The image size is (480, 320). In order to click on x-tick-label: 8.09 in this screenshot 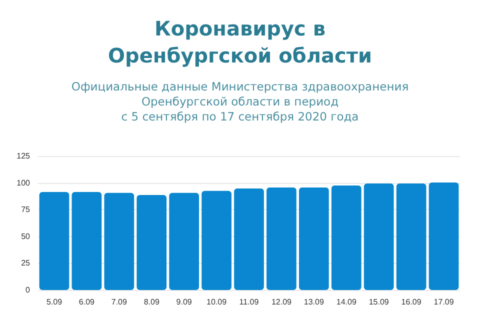, I will do `click(152, 302)`.